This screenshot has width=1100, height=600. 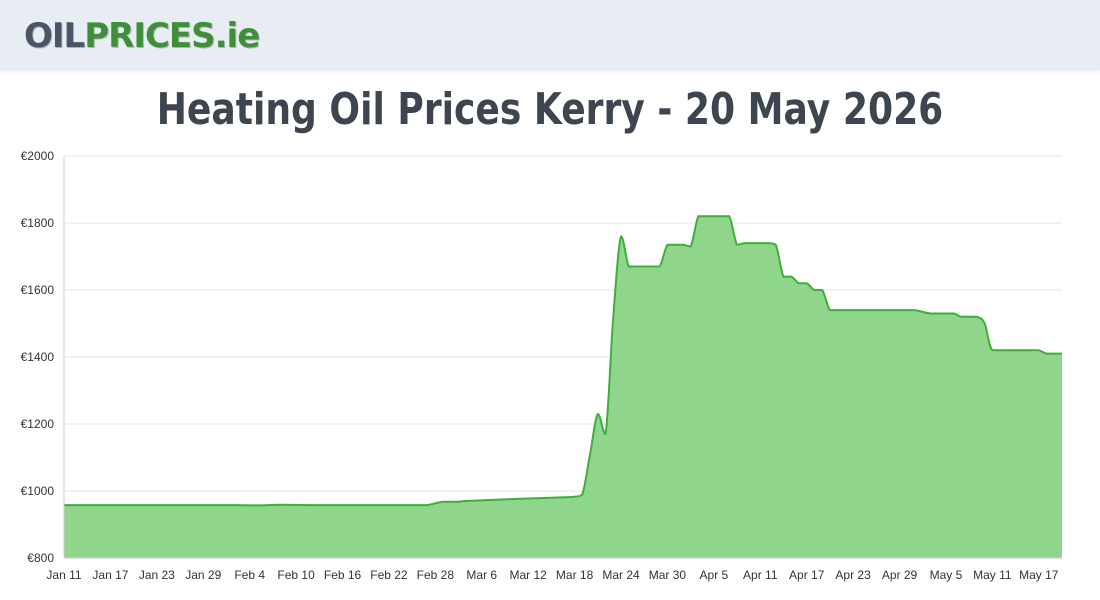 What do you see at coordinates (343, 575) in the screenshot?
I see `x-tick-label: Feb 16` at bounding box center [343, 575].